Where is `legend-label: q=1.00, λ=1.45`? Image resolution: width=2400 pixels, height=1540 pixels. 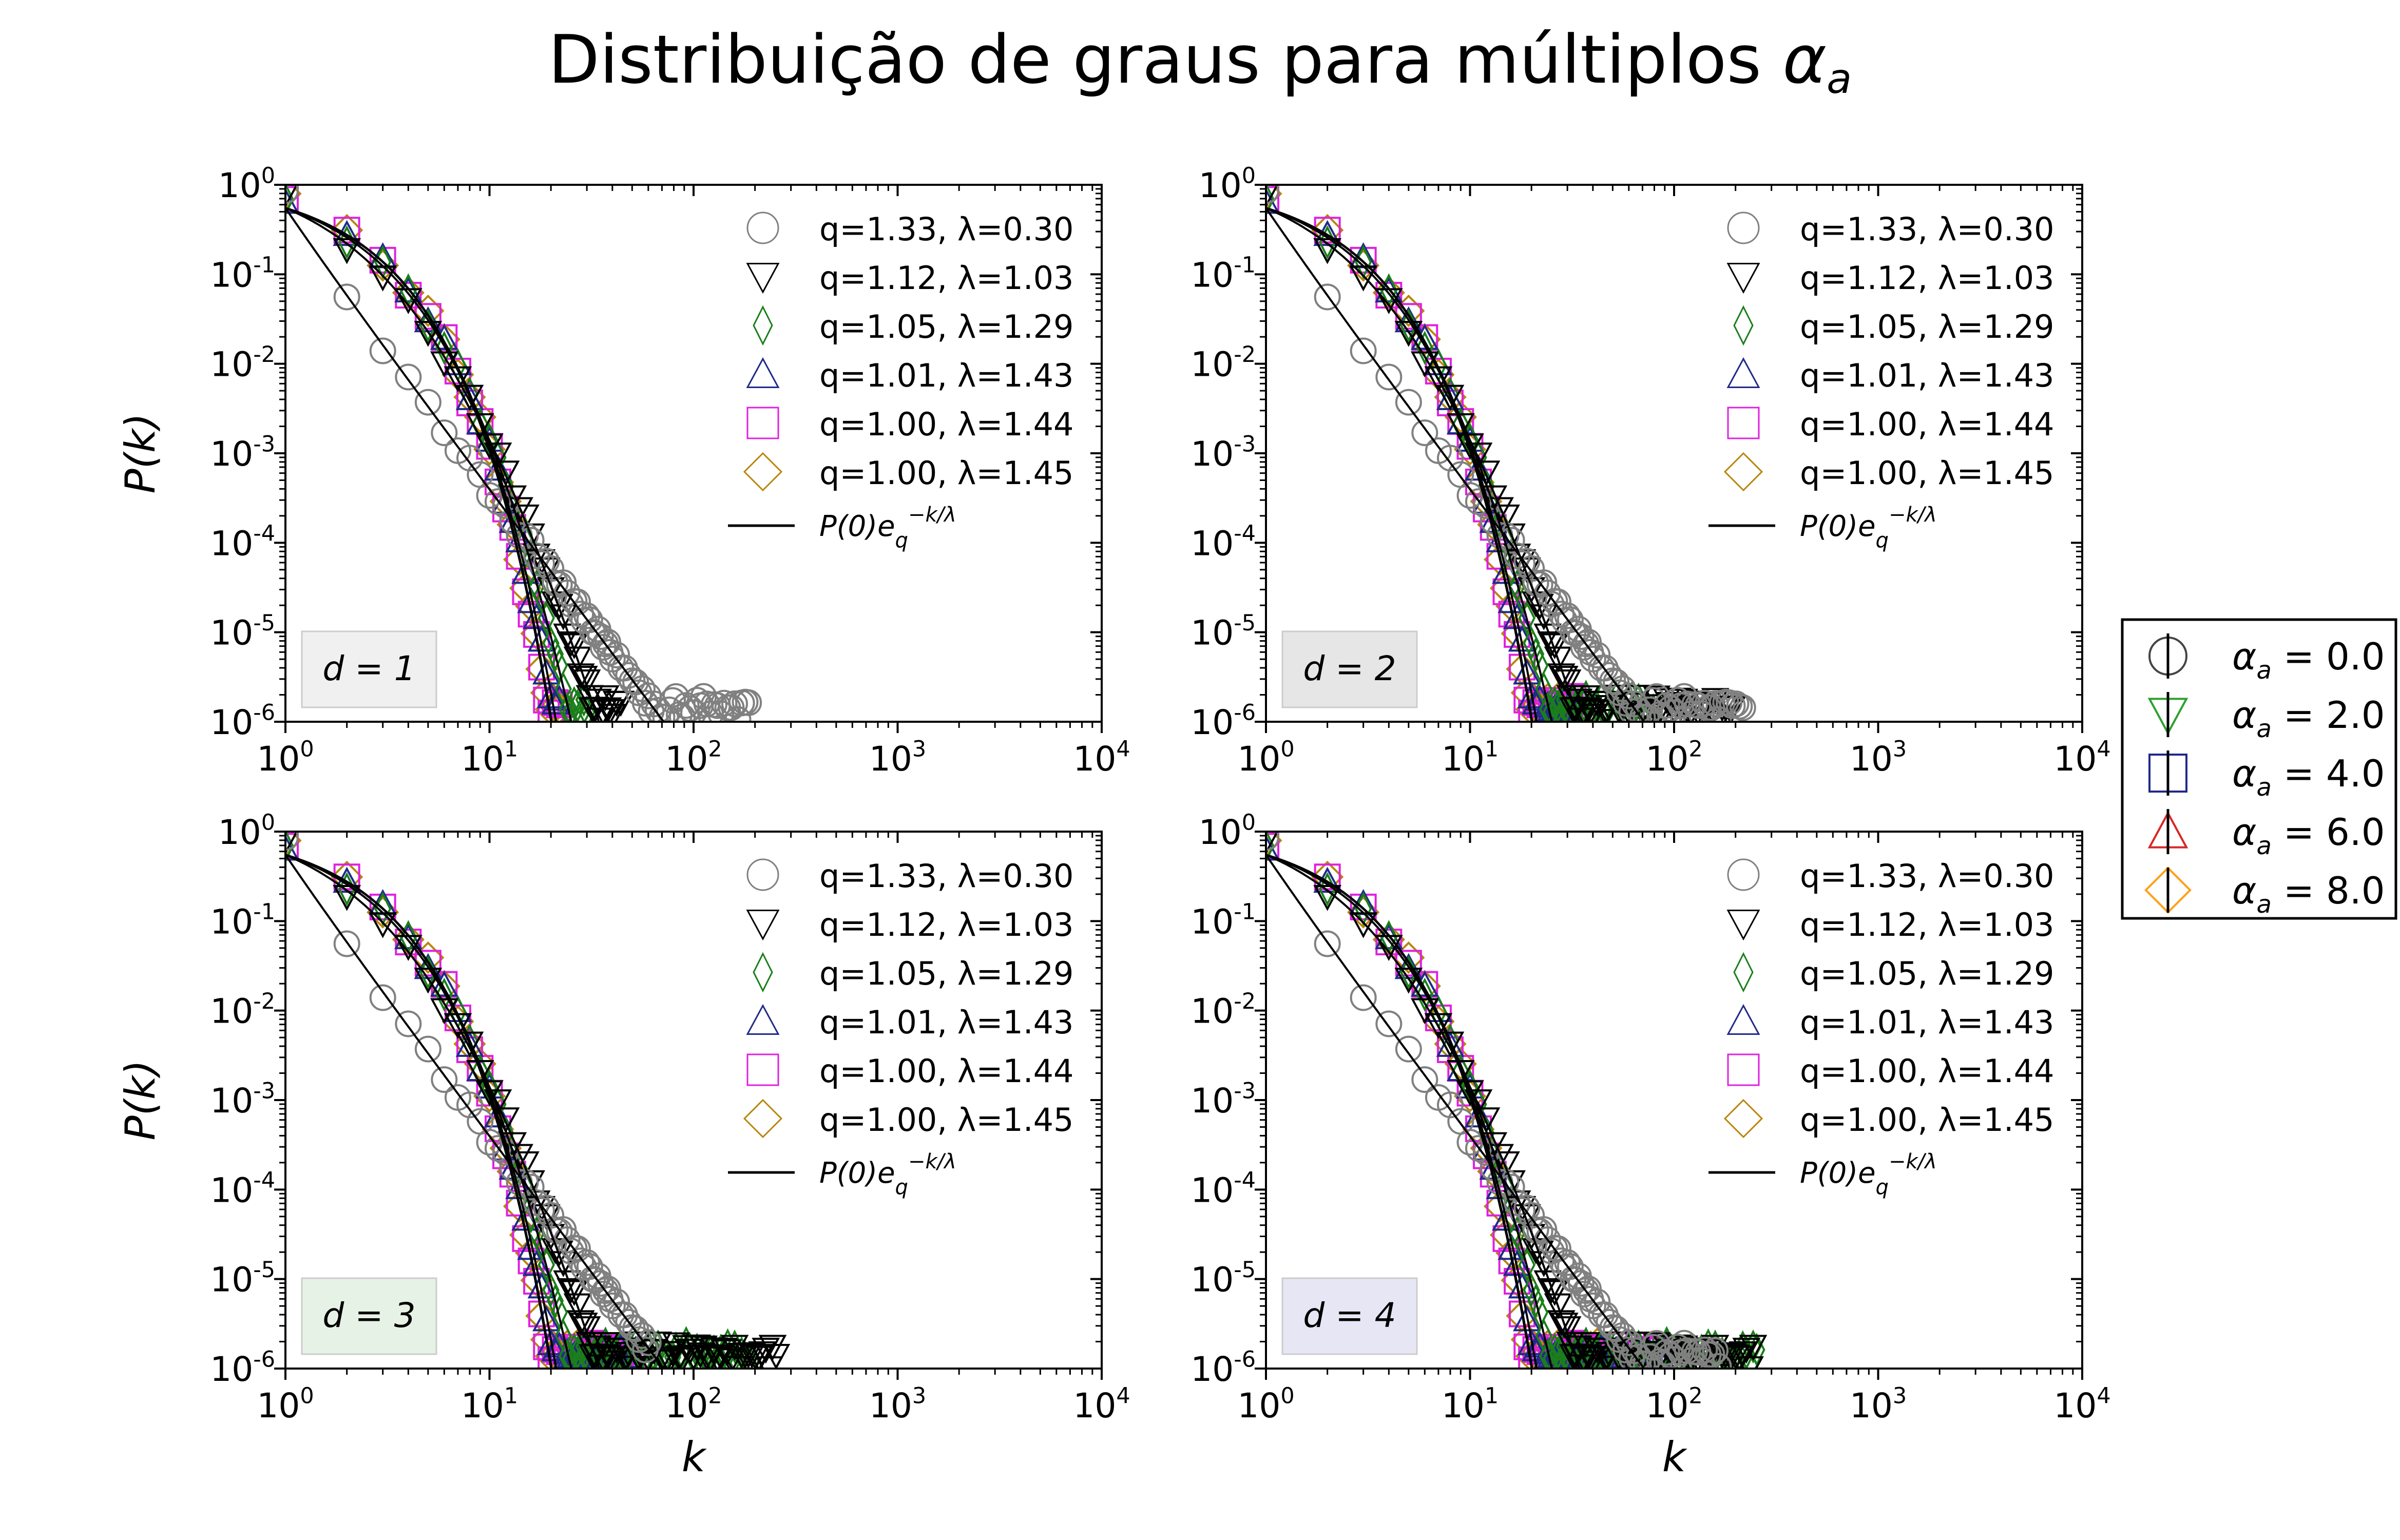 legend-label: q=1.00, λ=1.45 is located at coordinates (1927, 473).